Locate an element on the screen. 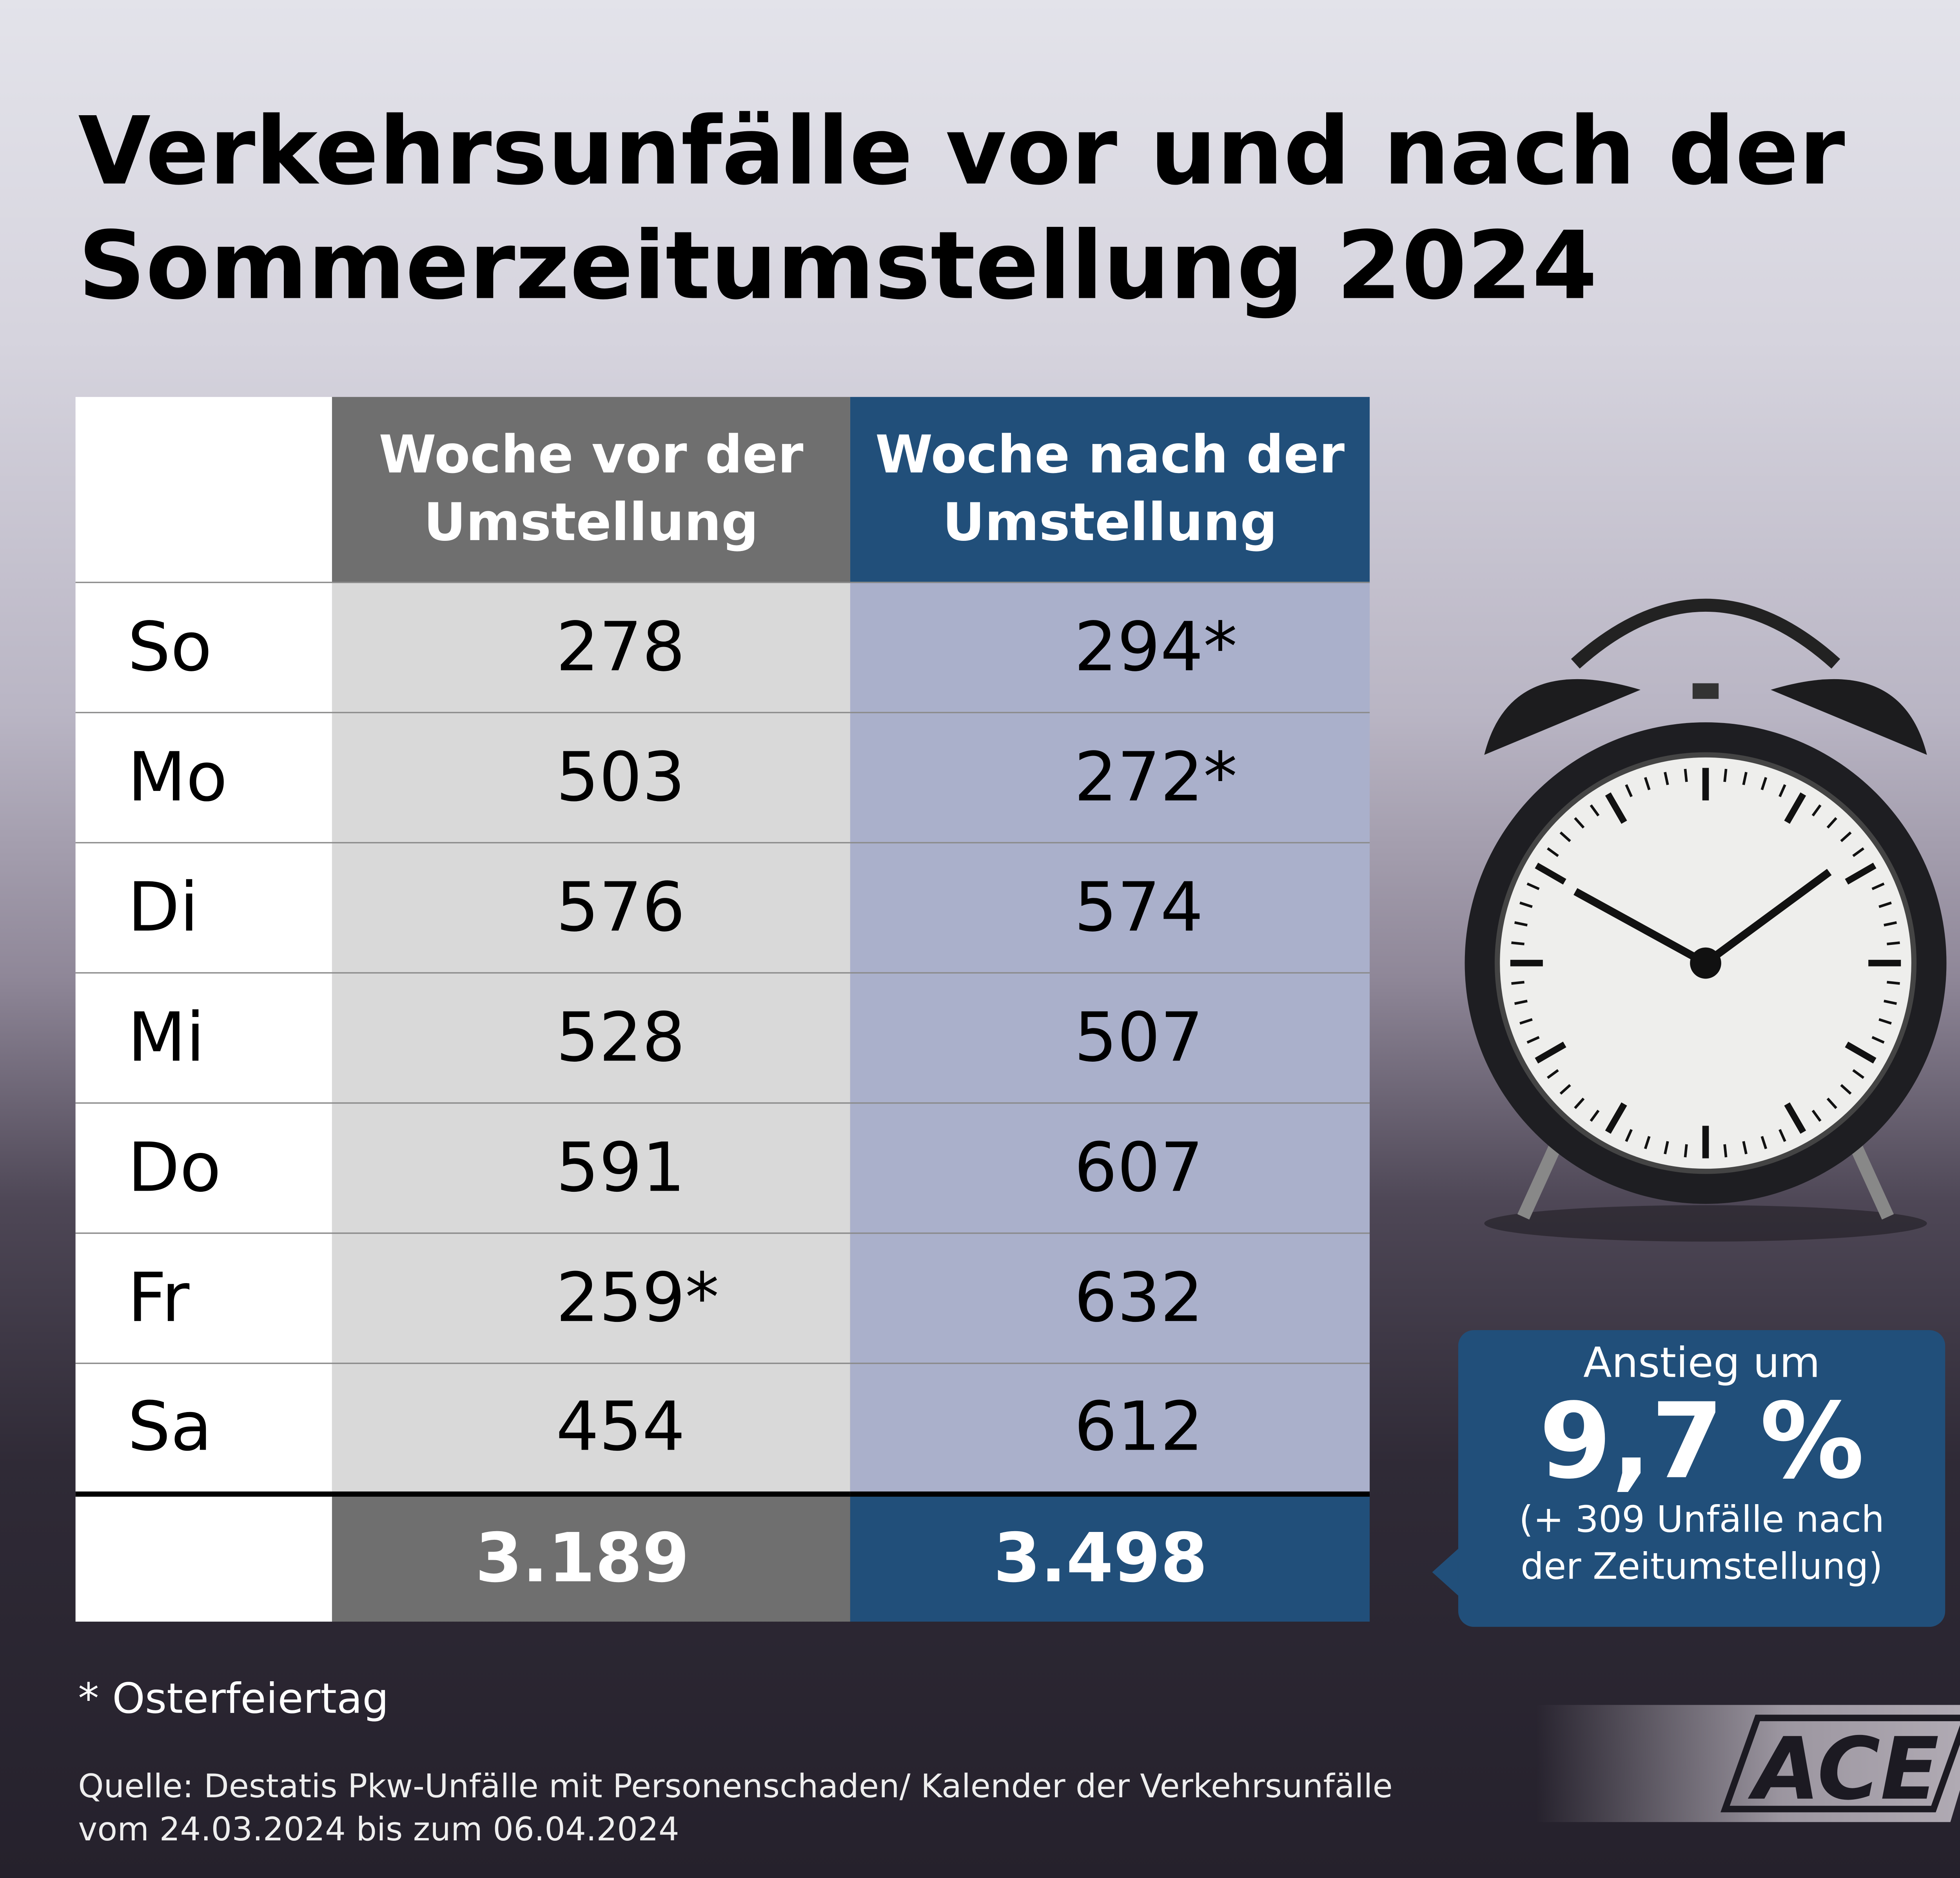 The height and width of the screenshot is (1878, 1960). value-after: 507 is located at coordinates (1110, 1038).